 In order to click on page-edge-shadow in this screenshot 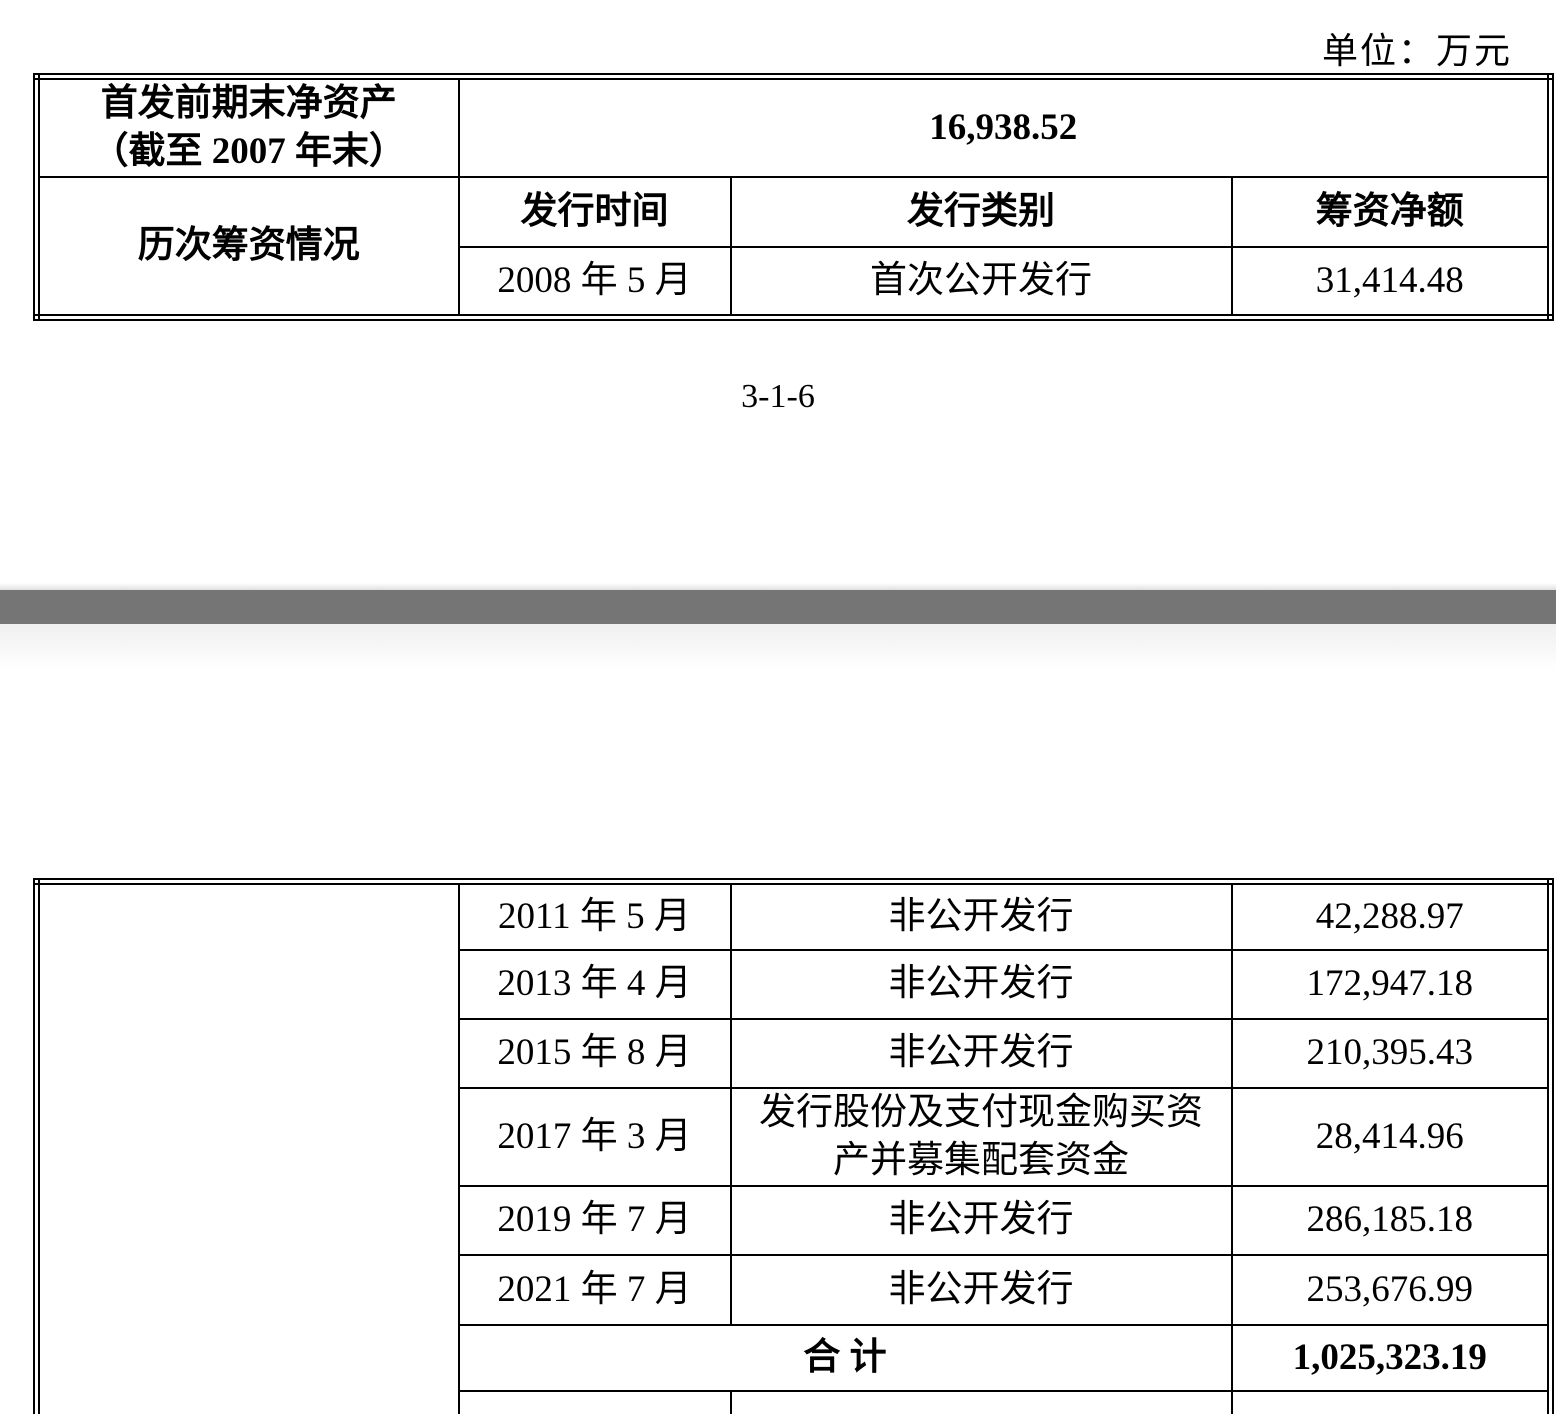, I will do `click(778, 586)`.